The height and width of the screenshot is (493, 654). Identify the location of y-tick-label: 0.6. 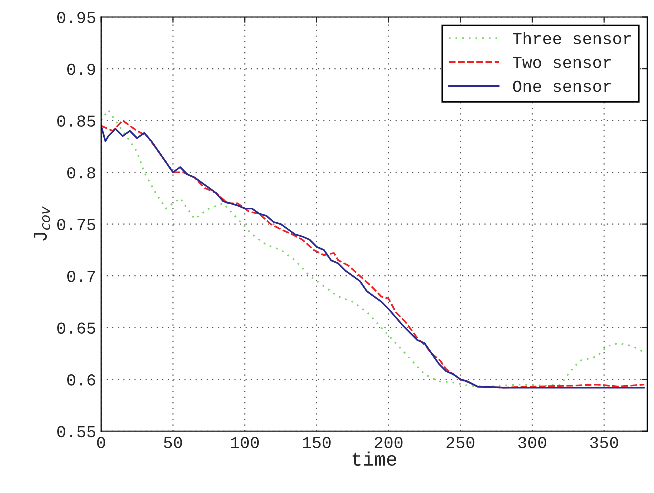
(82, 380).